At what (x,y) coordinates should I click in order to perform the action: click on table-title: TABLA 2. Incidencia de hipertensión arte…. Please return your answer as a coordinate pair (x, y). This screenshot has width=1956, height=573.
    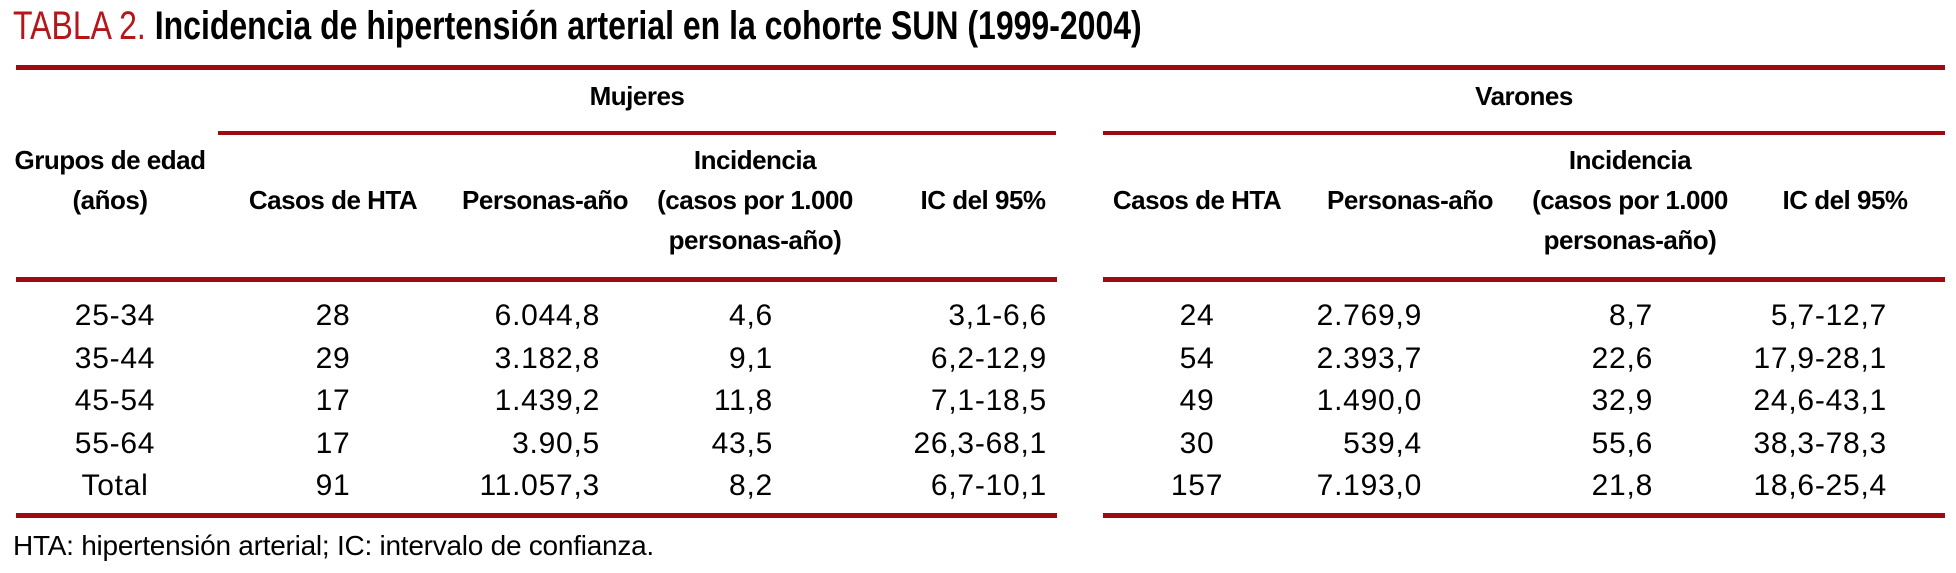
    Looking at the image, I should click on (718, 26).